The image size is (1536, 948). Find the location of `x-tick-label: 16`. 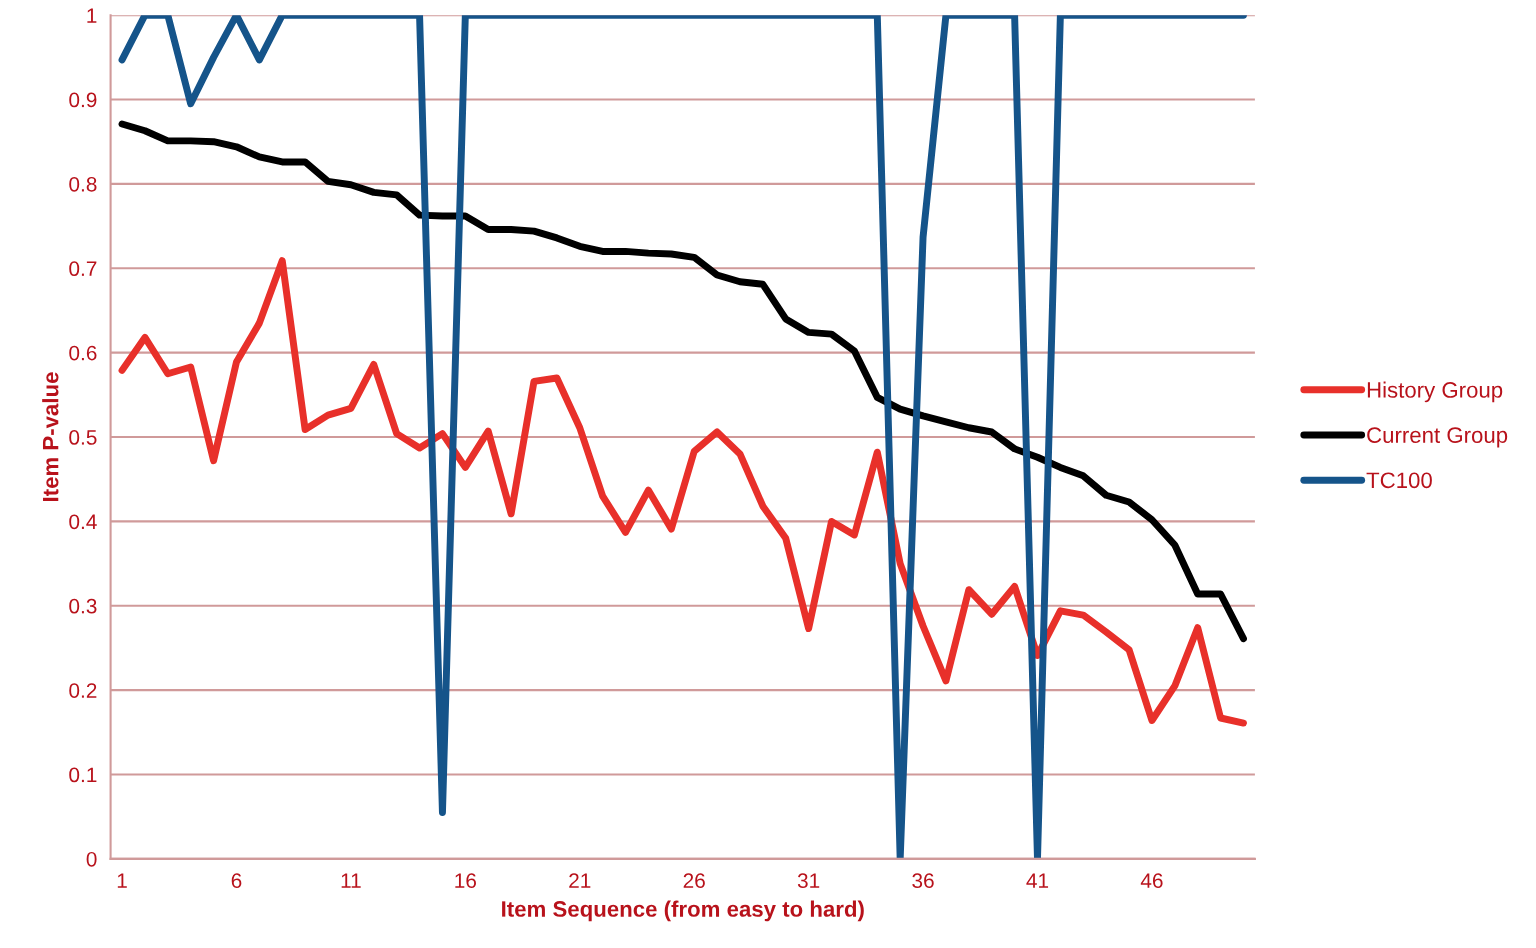

x-tick-label: 16 is located at coordinates (465, 881).